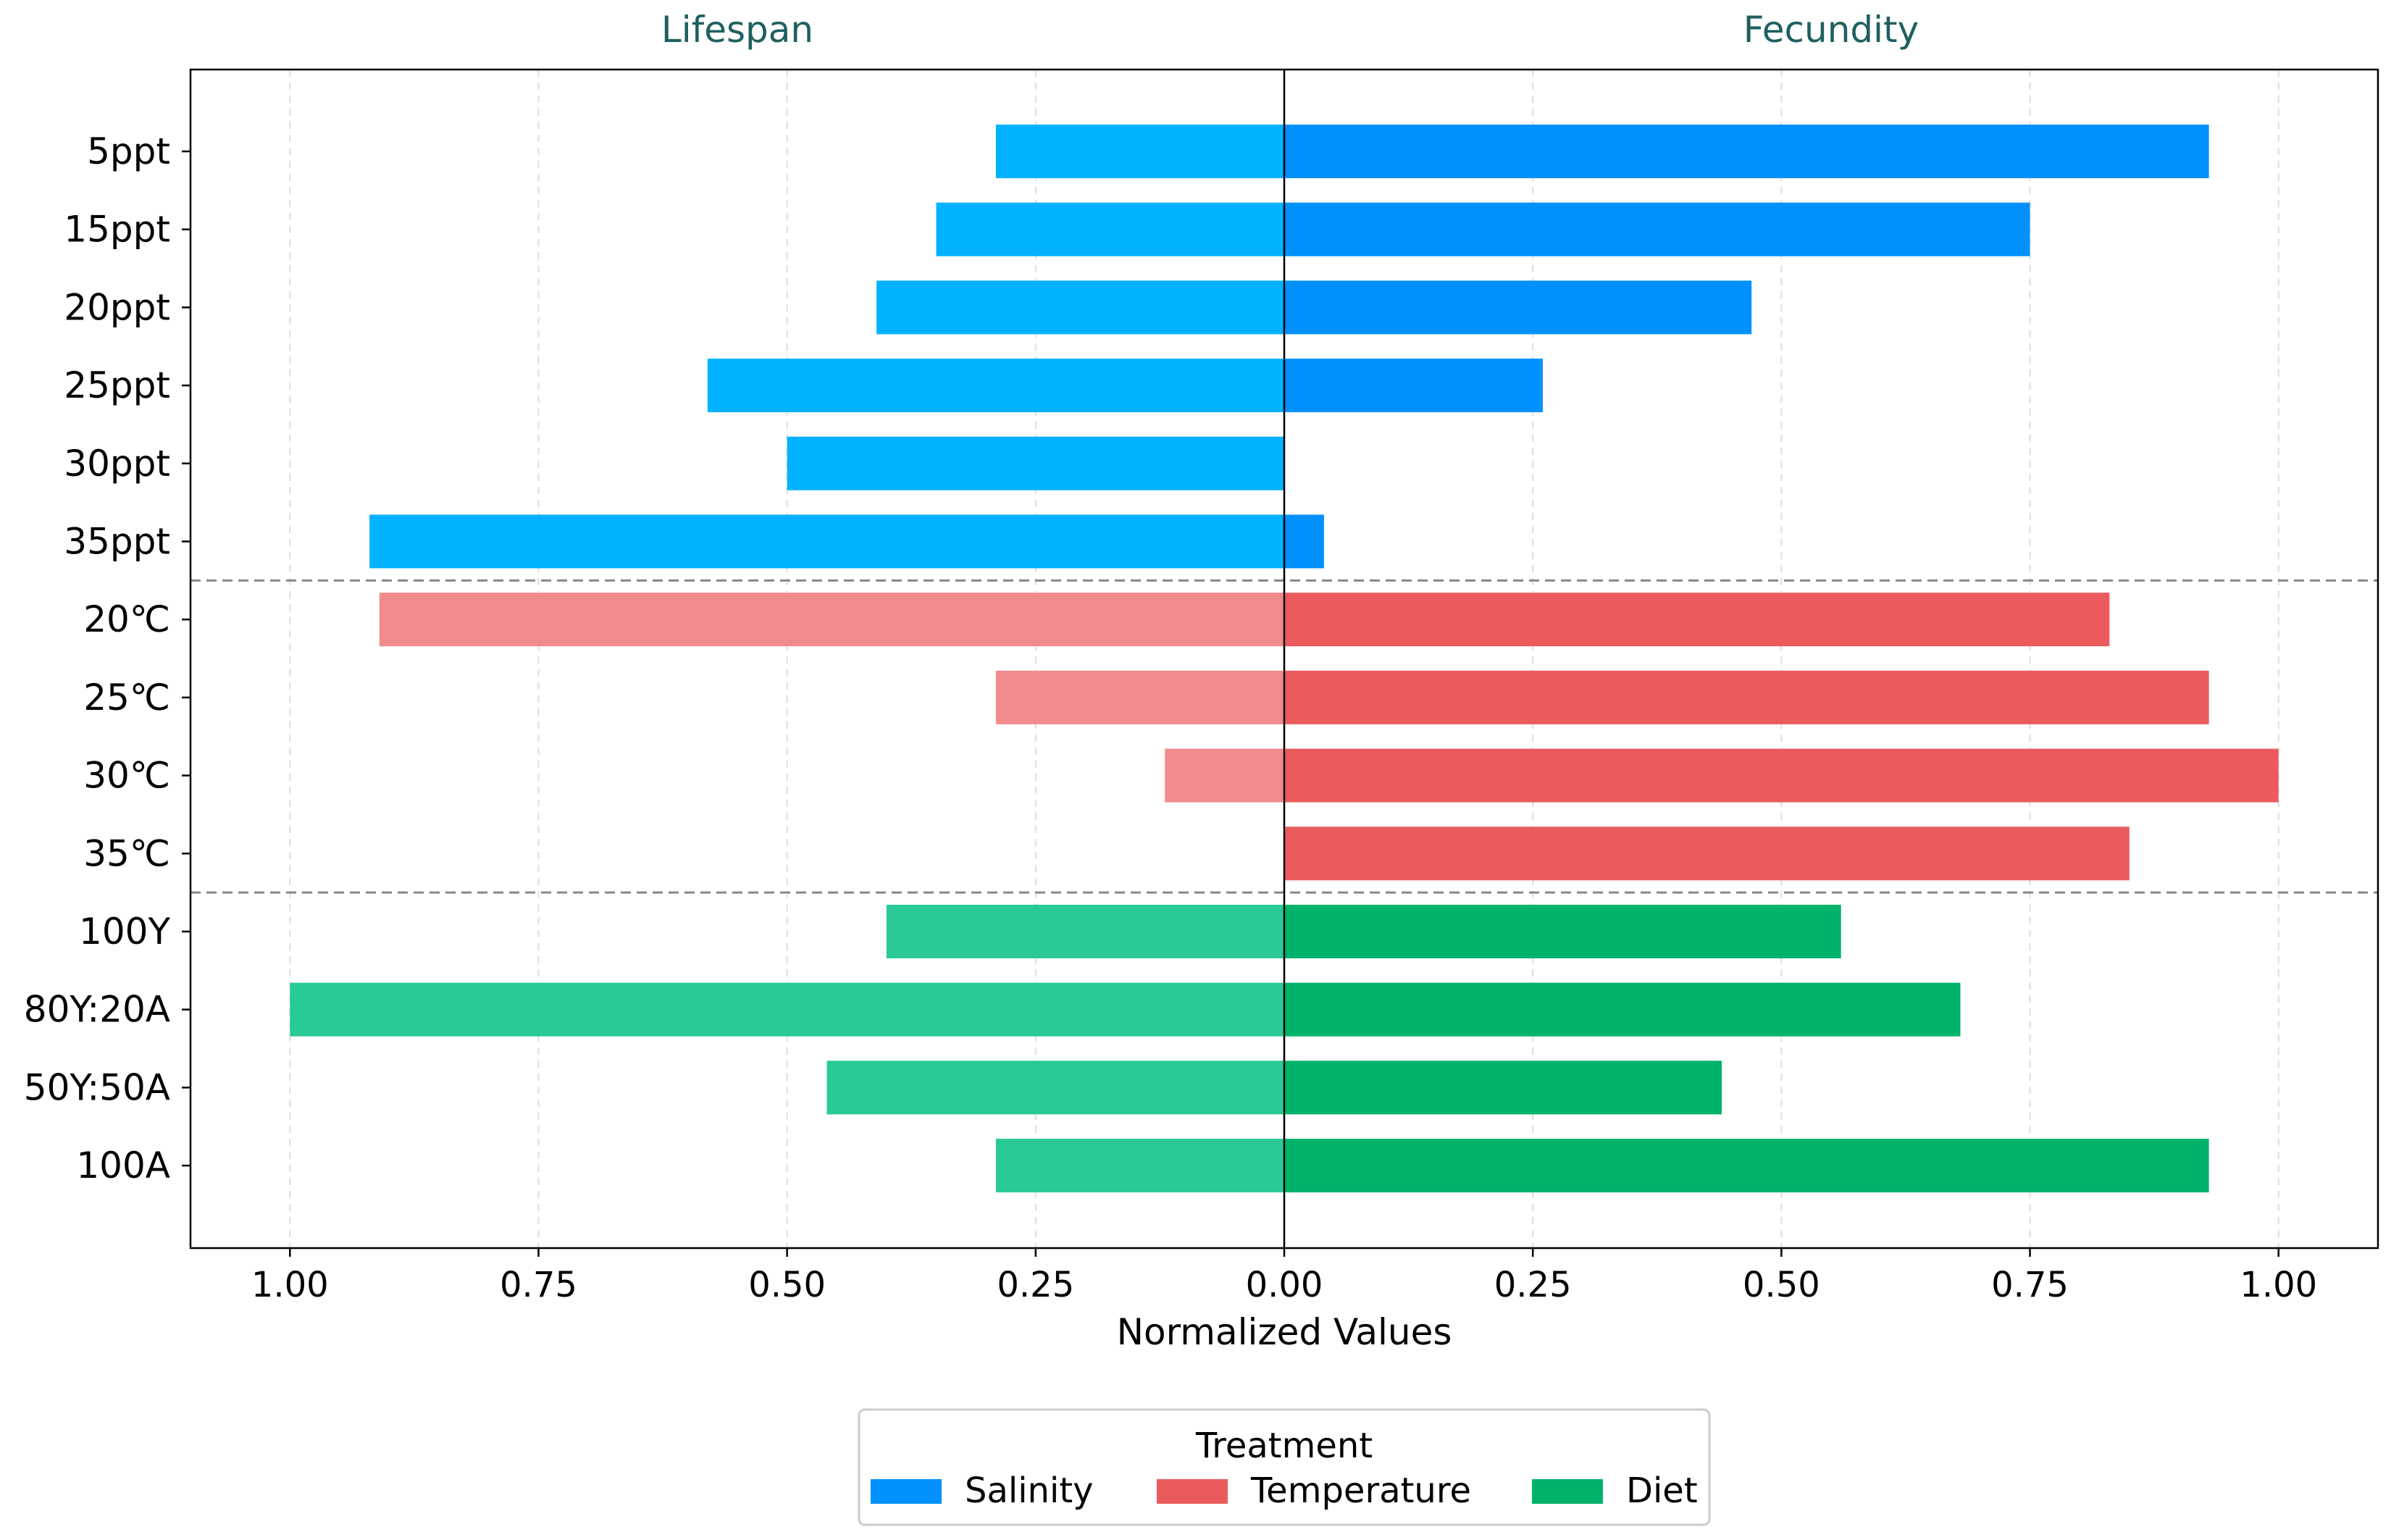 The height and width of the screenshot is (1540, 2391). What do you see at coordinates (117, 307) in the screenshot?
I see `y-tick-label: 20ppt` at bounding box center [117, 307].